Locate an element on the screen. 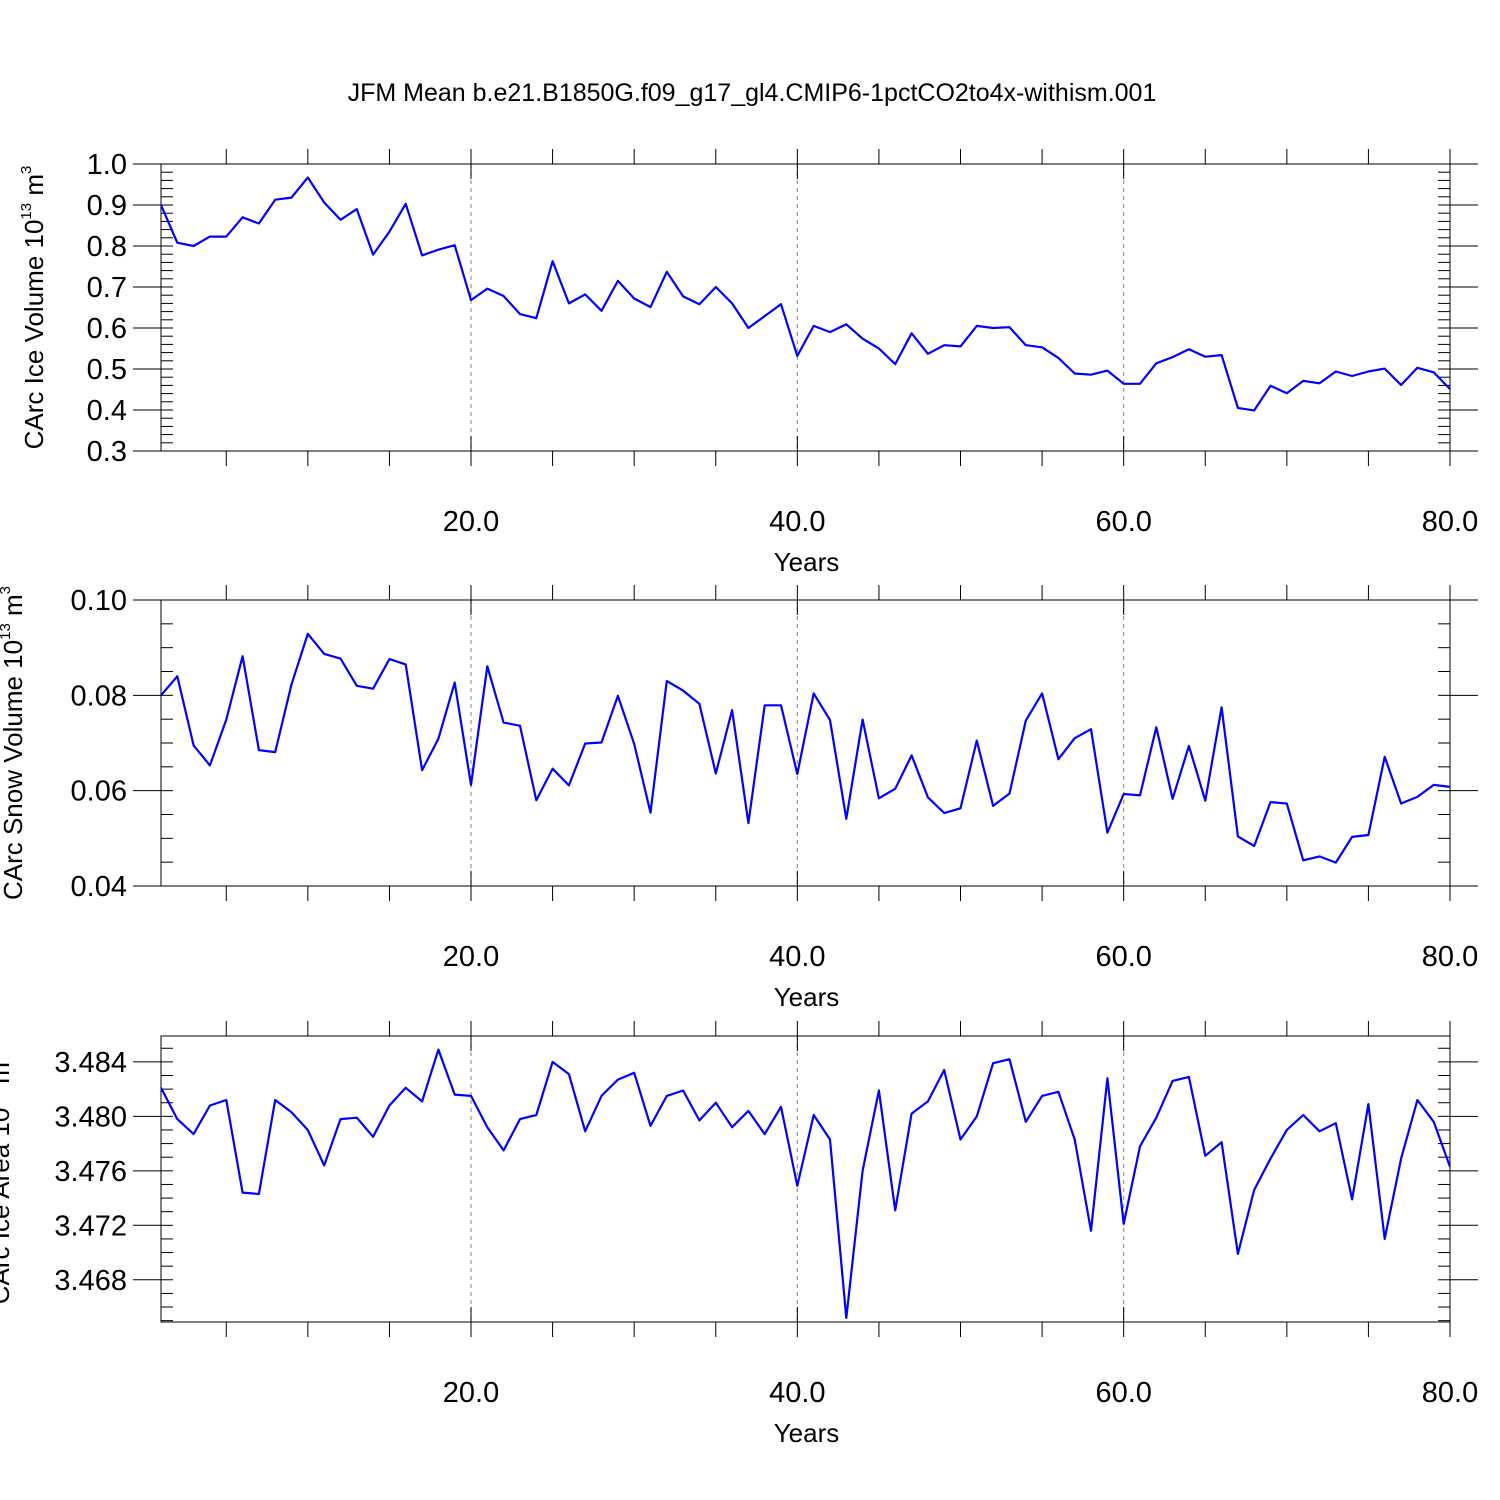 This screenshot has height=1500, width=1500. y-axis-label-ylabel-base: CArc Ice Area 10 is located at coordinates (7, 1206).